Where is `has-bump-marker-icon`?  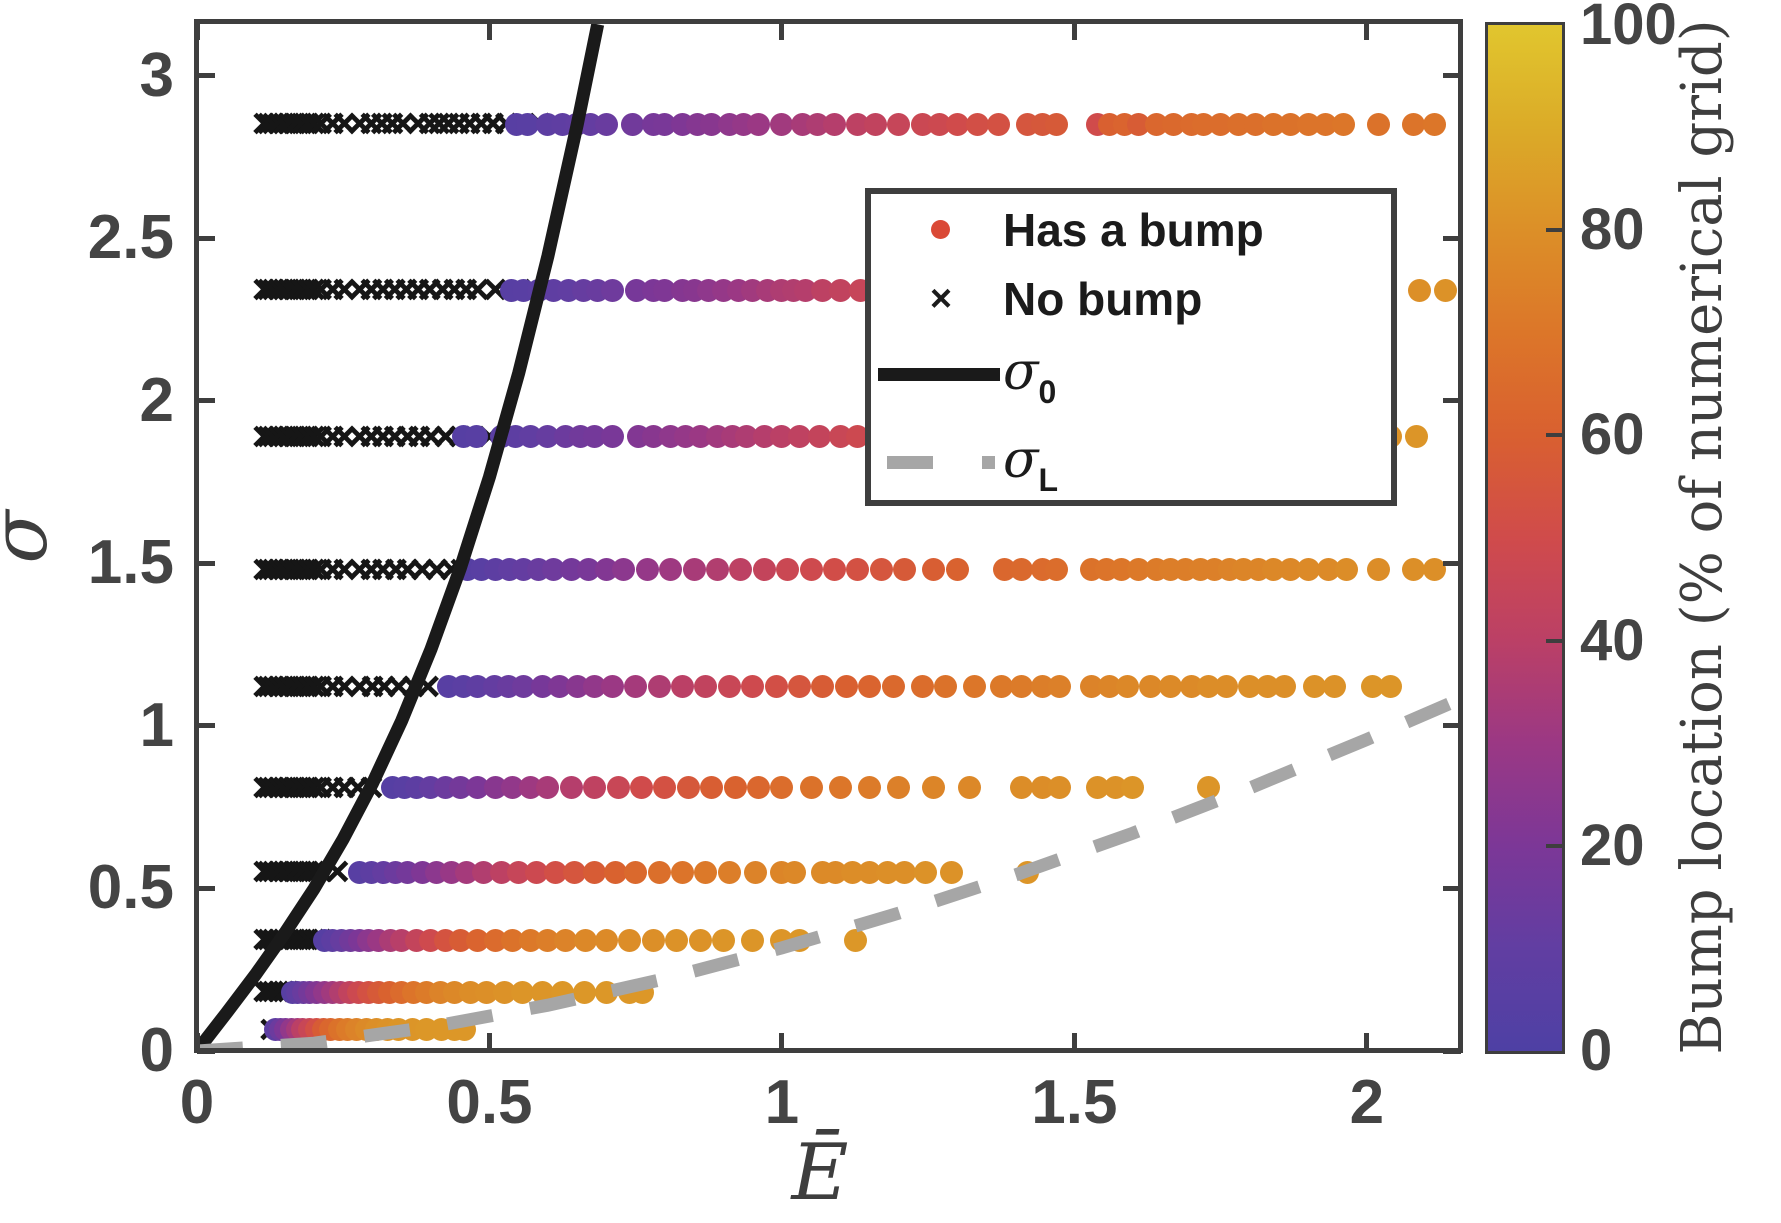
has-bump-marker-icon is located at coordinates (940, 229).